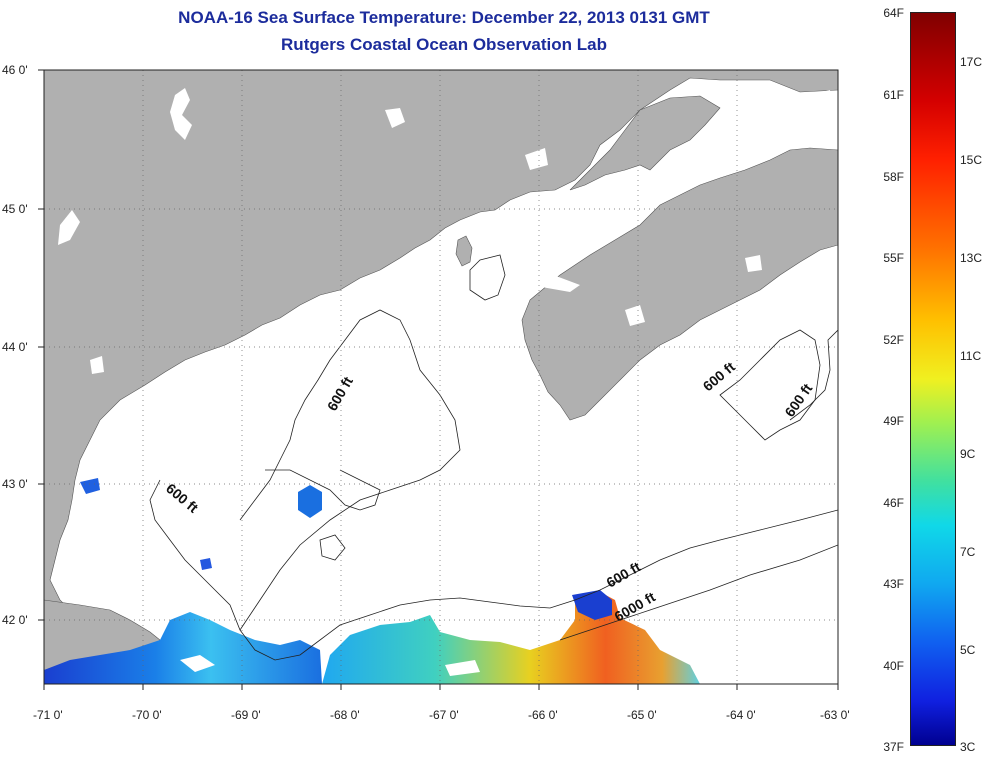  What do you see at coordinates (893, 503) in the screenshot?
I see `colorbar-f-label: 46F` at bounding box center [893, 503].